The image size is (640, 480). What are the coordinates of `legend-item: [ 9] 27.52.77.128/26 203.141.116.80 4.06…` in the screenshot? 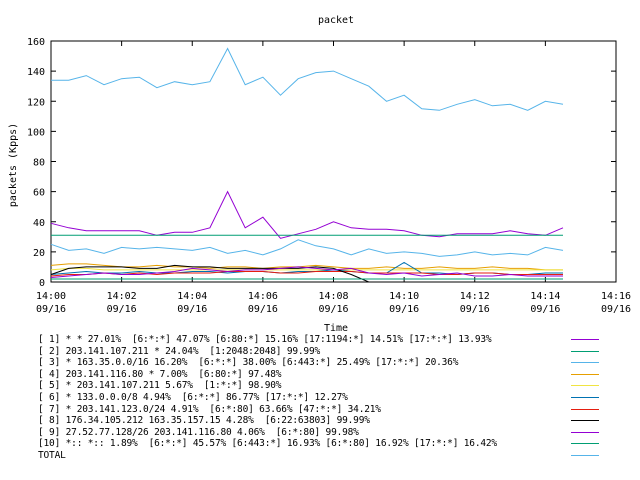 It's located at (320, 432).